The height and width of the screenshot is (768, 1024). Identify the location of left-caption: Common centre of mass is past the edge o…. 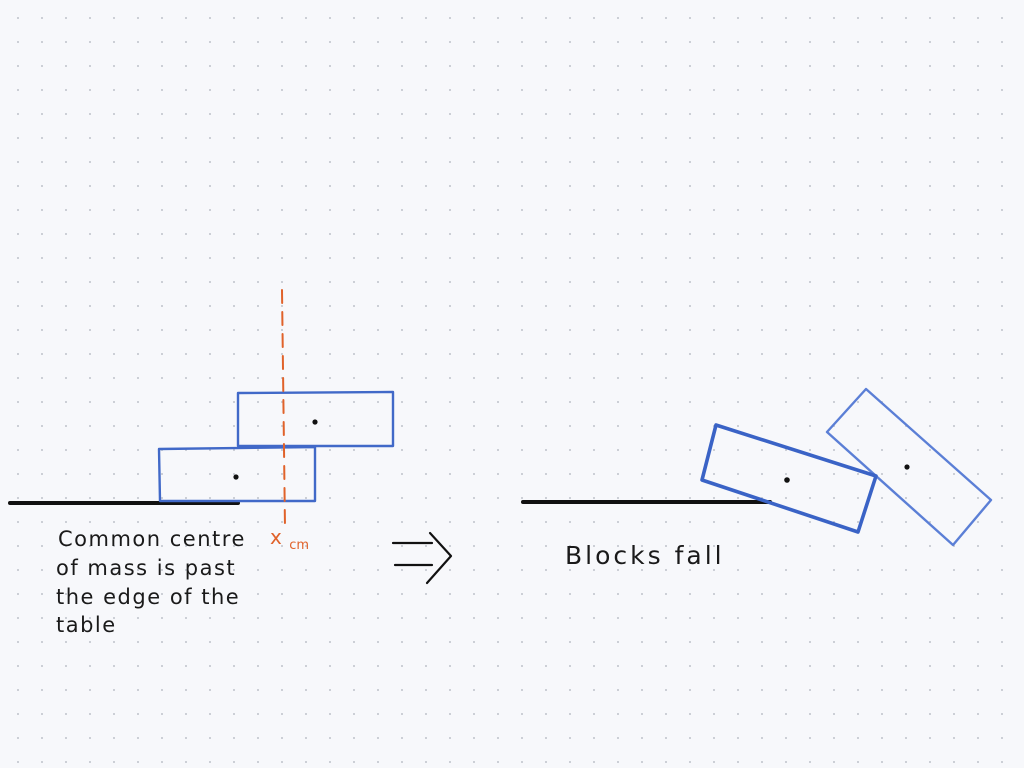
(155, 582).